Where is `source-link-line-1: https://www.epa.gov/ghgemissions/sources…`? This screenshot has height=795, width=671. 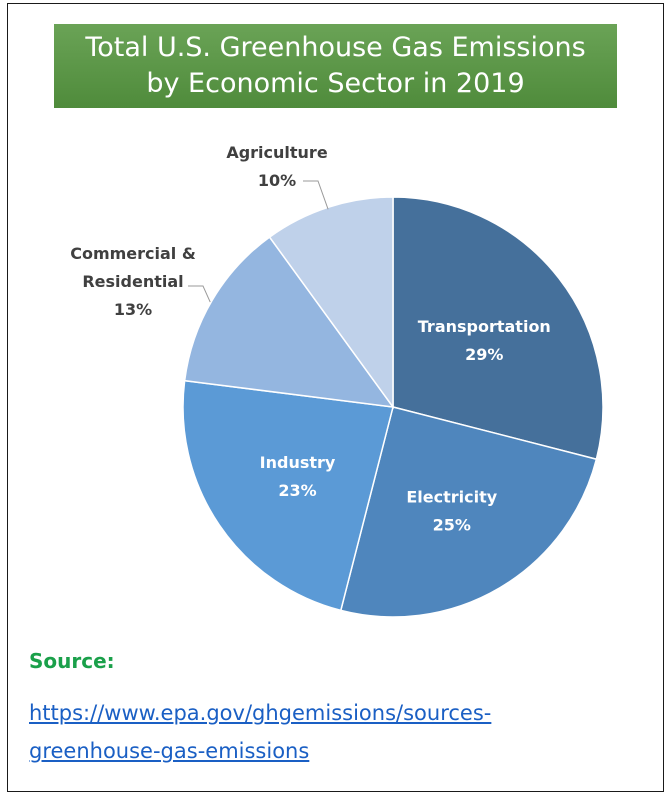
source-link-line-1: https://www.epa.gov/ghgemissions/sources… is located at coordinates (260, 713).